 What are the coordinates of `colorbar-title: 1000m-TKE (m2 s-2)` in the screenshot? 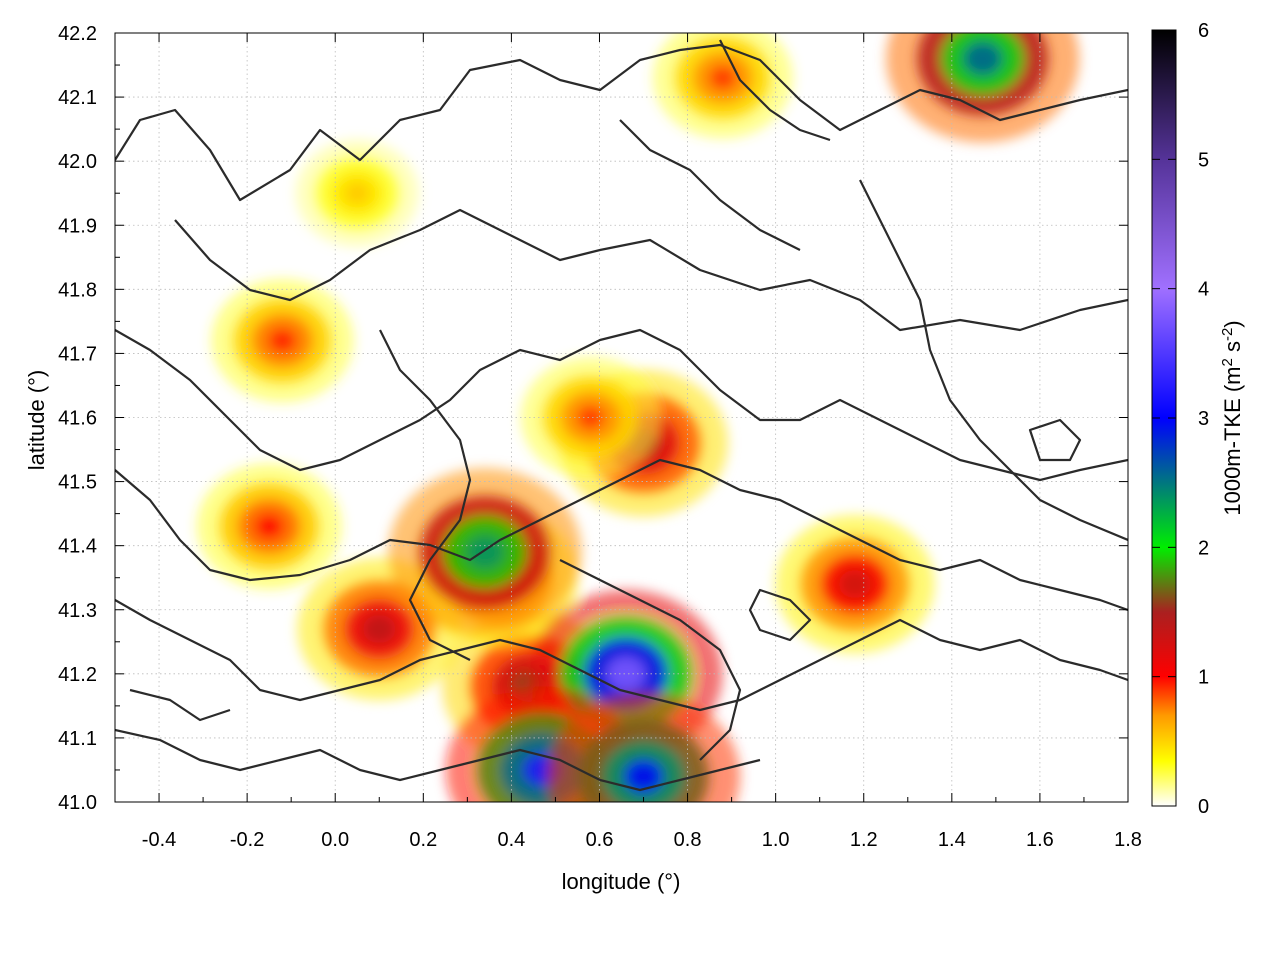 It's located at (1232, 417).